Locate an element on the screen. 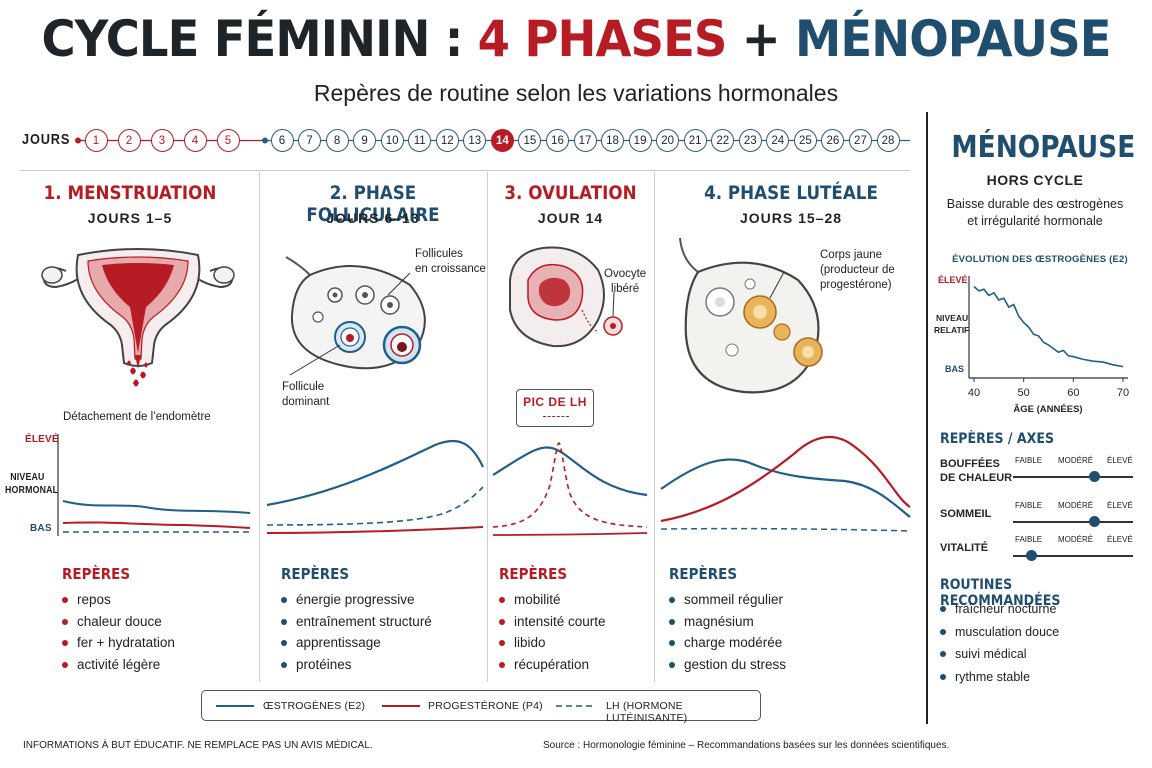  list-item: gestion du stress is located at coordinates (727, 665).